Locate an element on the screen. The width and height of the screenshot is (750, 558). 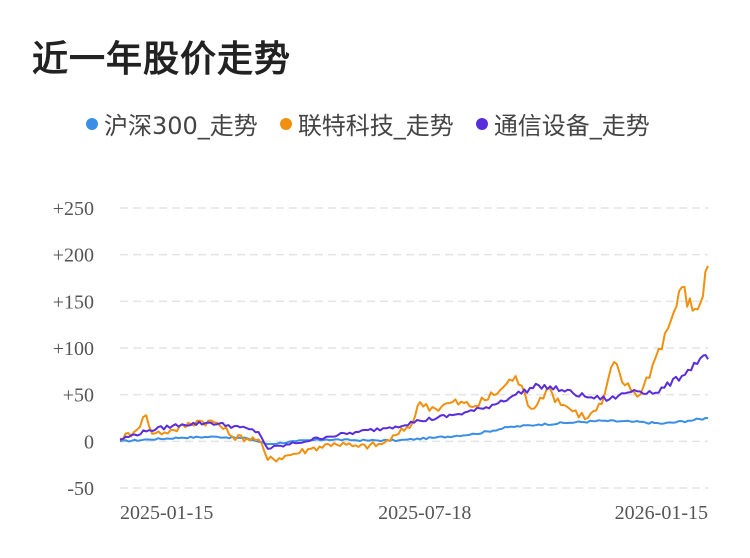
legend-dot-liante is located at coordinates (285, 123).